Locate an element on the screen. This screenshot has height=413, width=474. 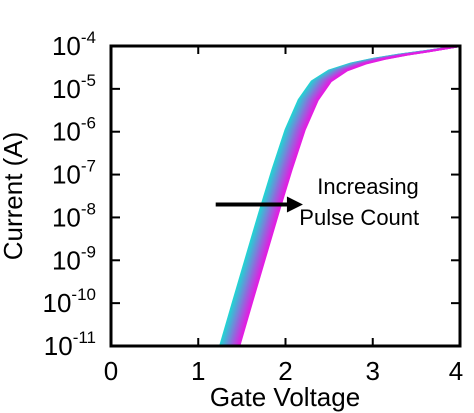
annotation-line-1: Increasing is located at coordinates (368, 186).